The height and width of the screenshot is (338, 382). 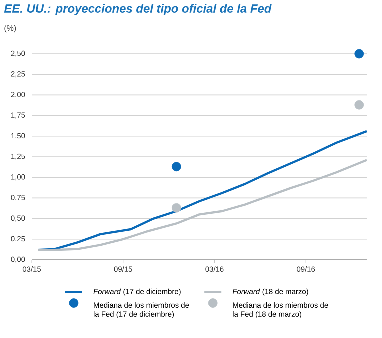 What do you see at coordinates (138, 10) in the screenshot?
I see `chart-title: EE. UU.: proyecciones del tipo oficial de la Fed` at bounding box center [138, 10].